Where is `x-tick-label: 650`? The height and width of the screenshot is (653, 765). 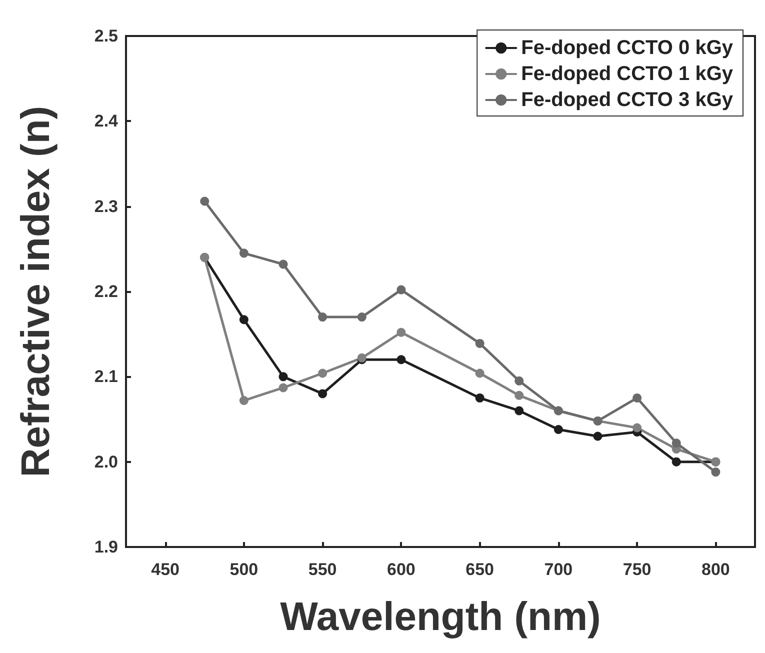 x-tick-label: 650 is located at coordinates (480, 569).